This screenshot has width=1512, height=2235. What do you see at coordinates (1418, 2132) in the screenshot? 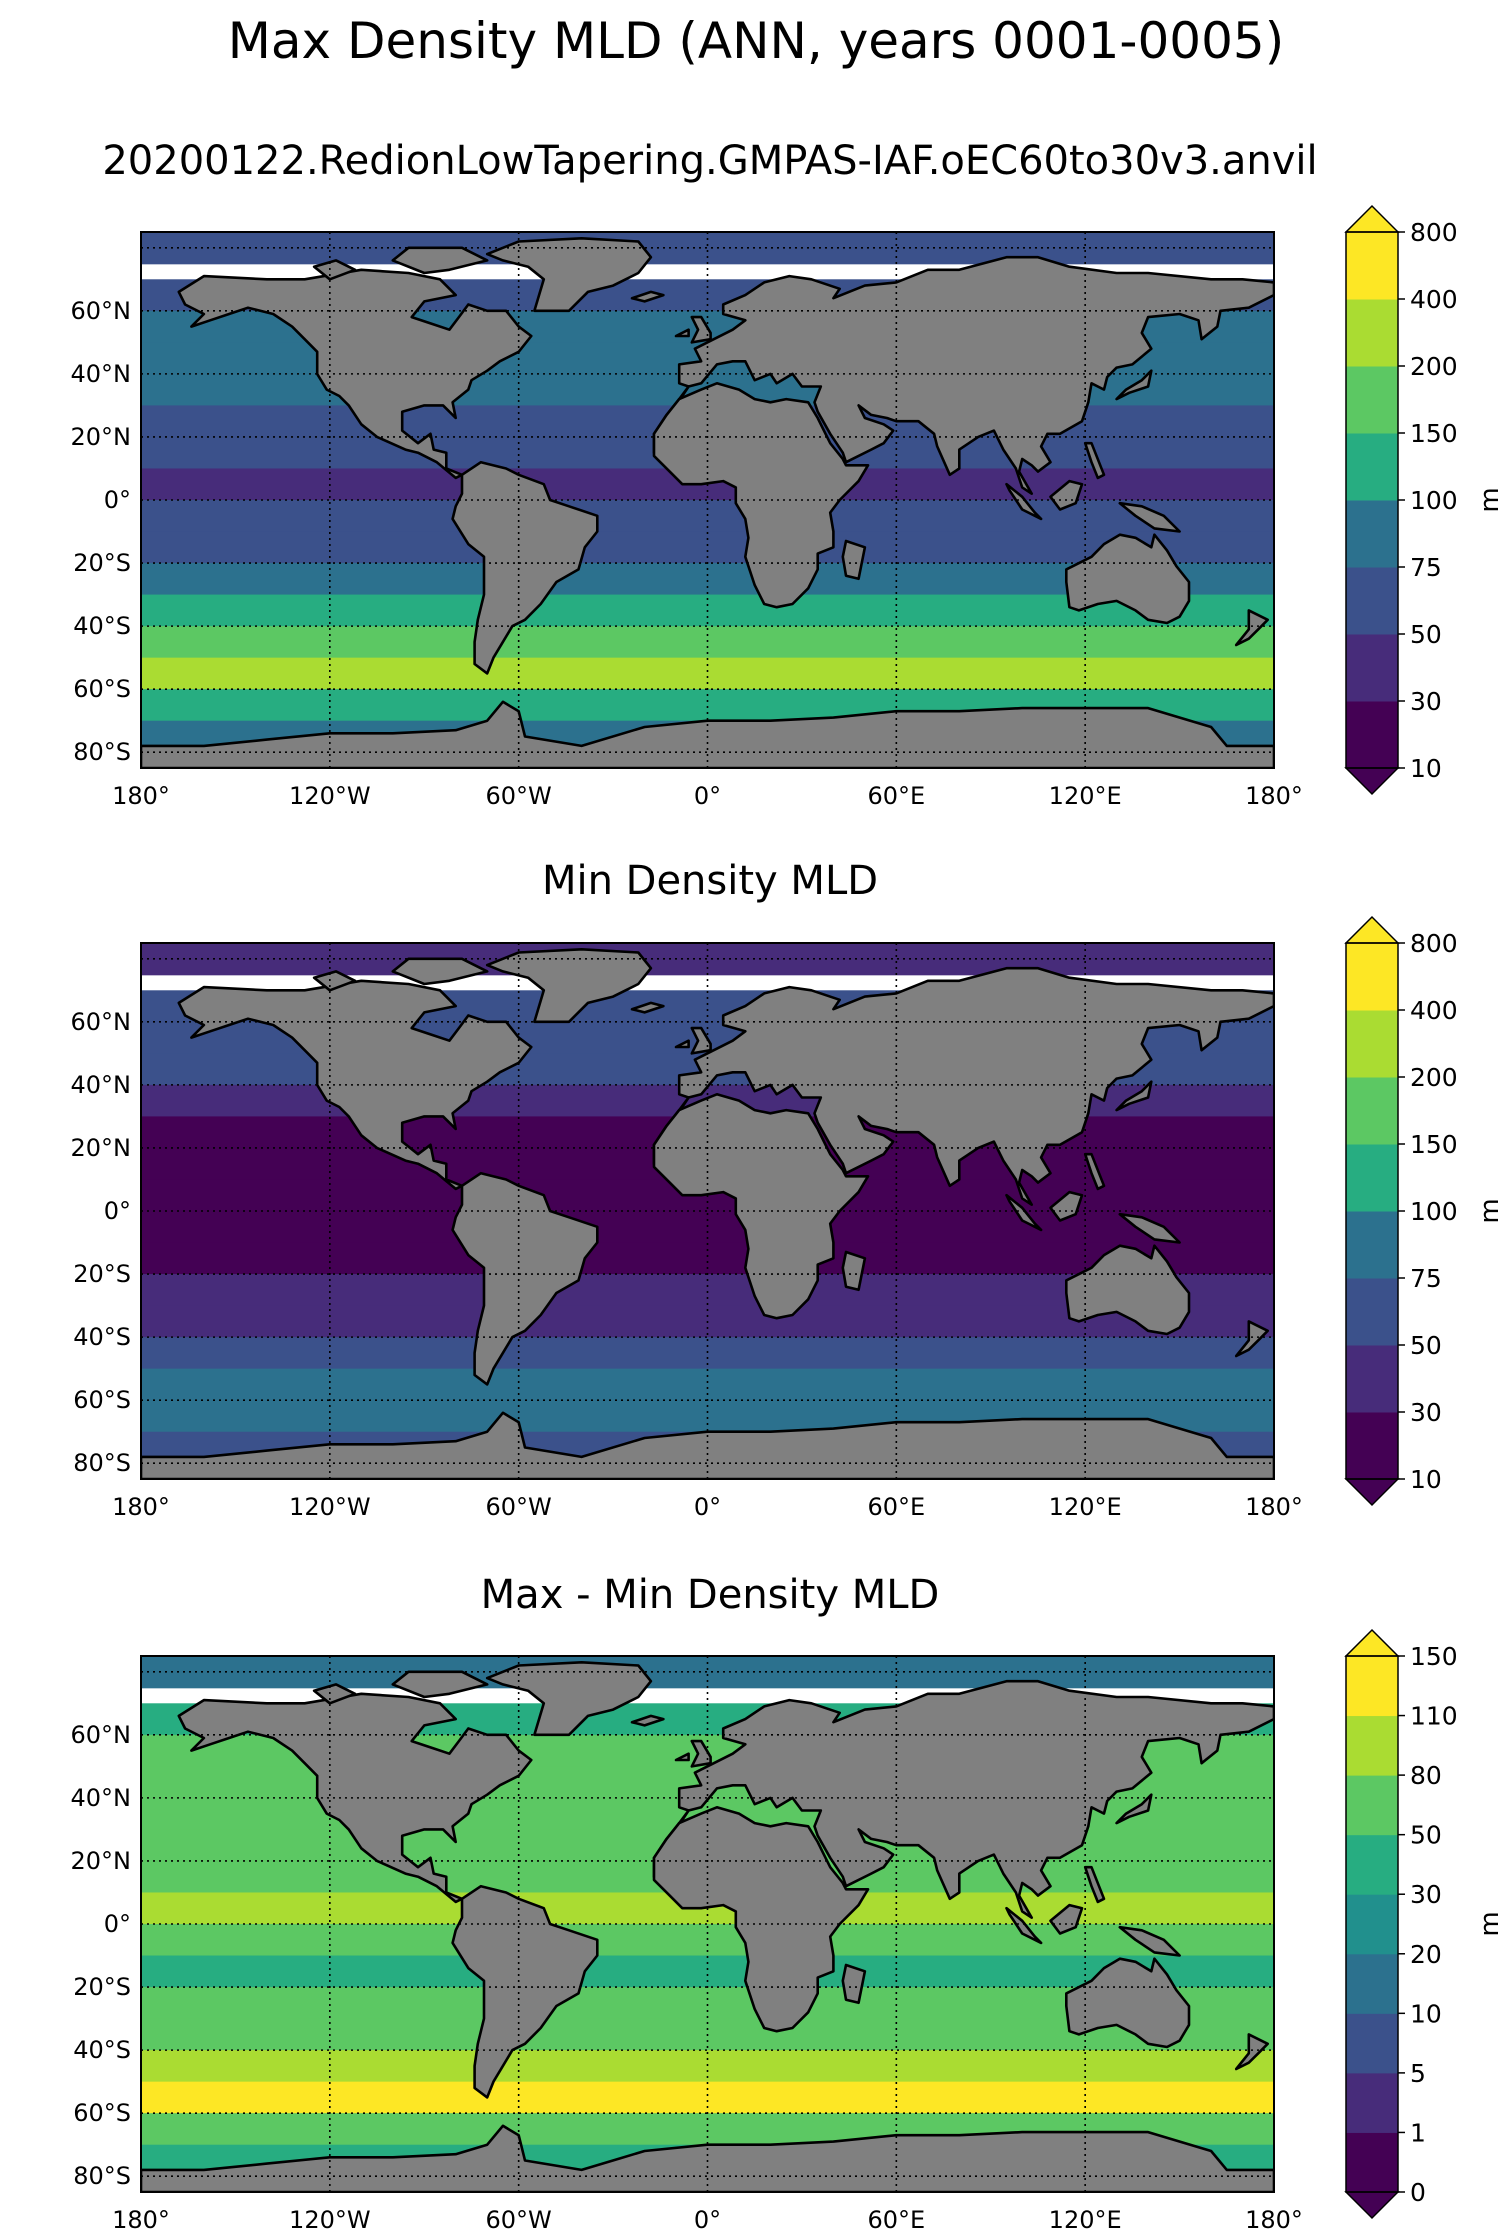
I see `colorbar-tick-label: 1` at bounding box center [1418, 2132].